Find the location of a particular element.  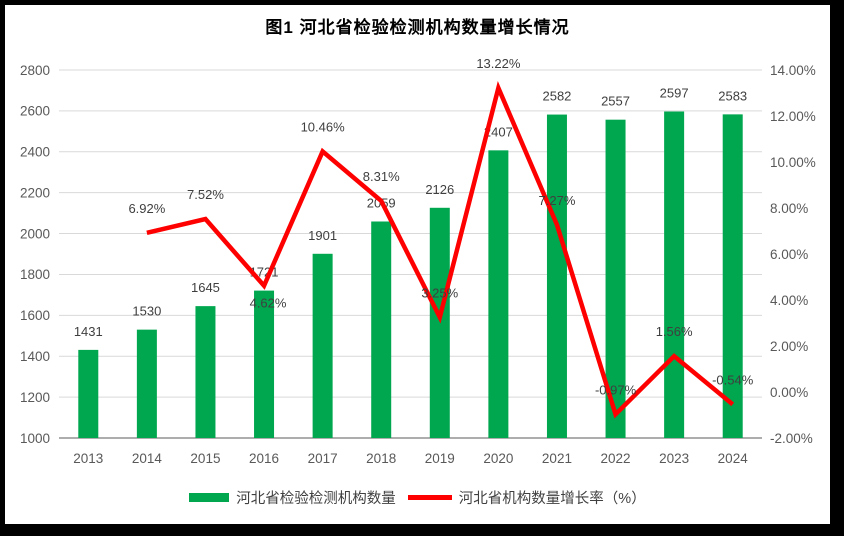

x-axis-label-2023: 2023 is located at coordinates (674, 458).